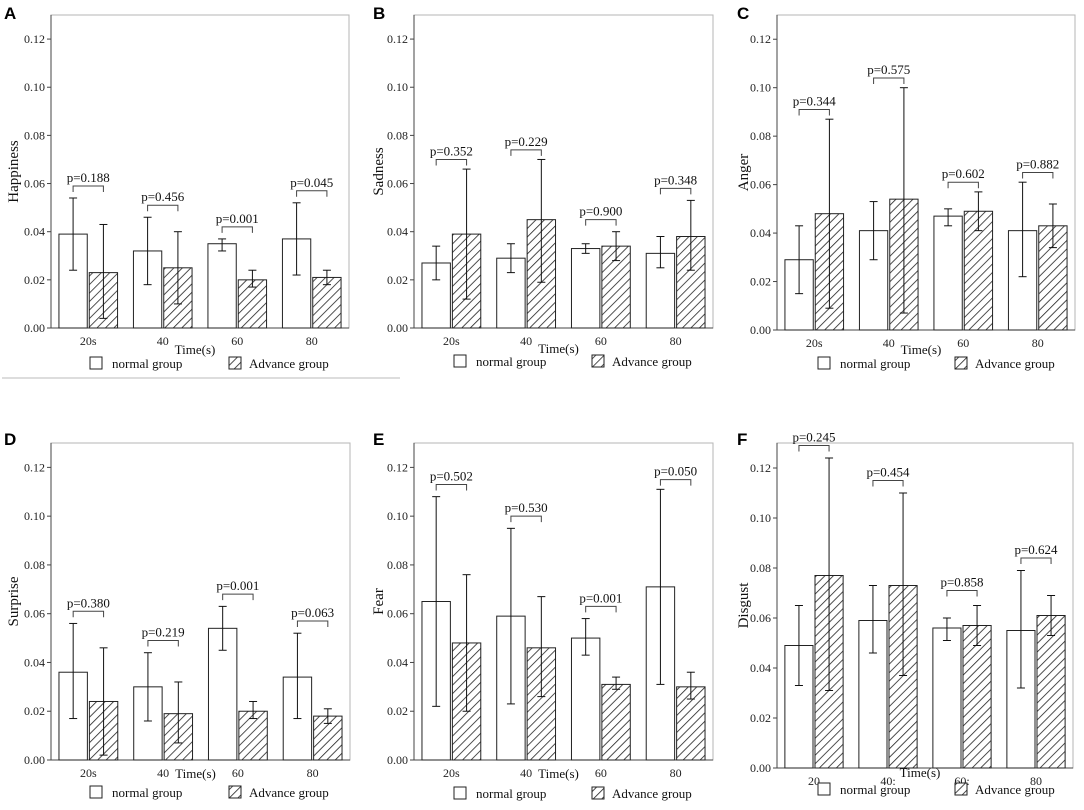 This screenshot has height=810, width=1084. I want to click on y-axis-label: Disgust, so click(744, 605).